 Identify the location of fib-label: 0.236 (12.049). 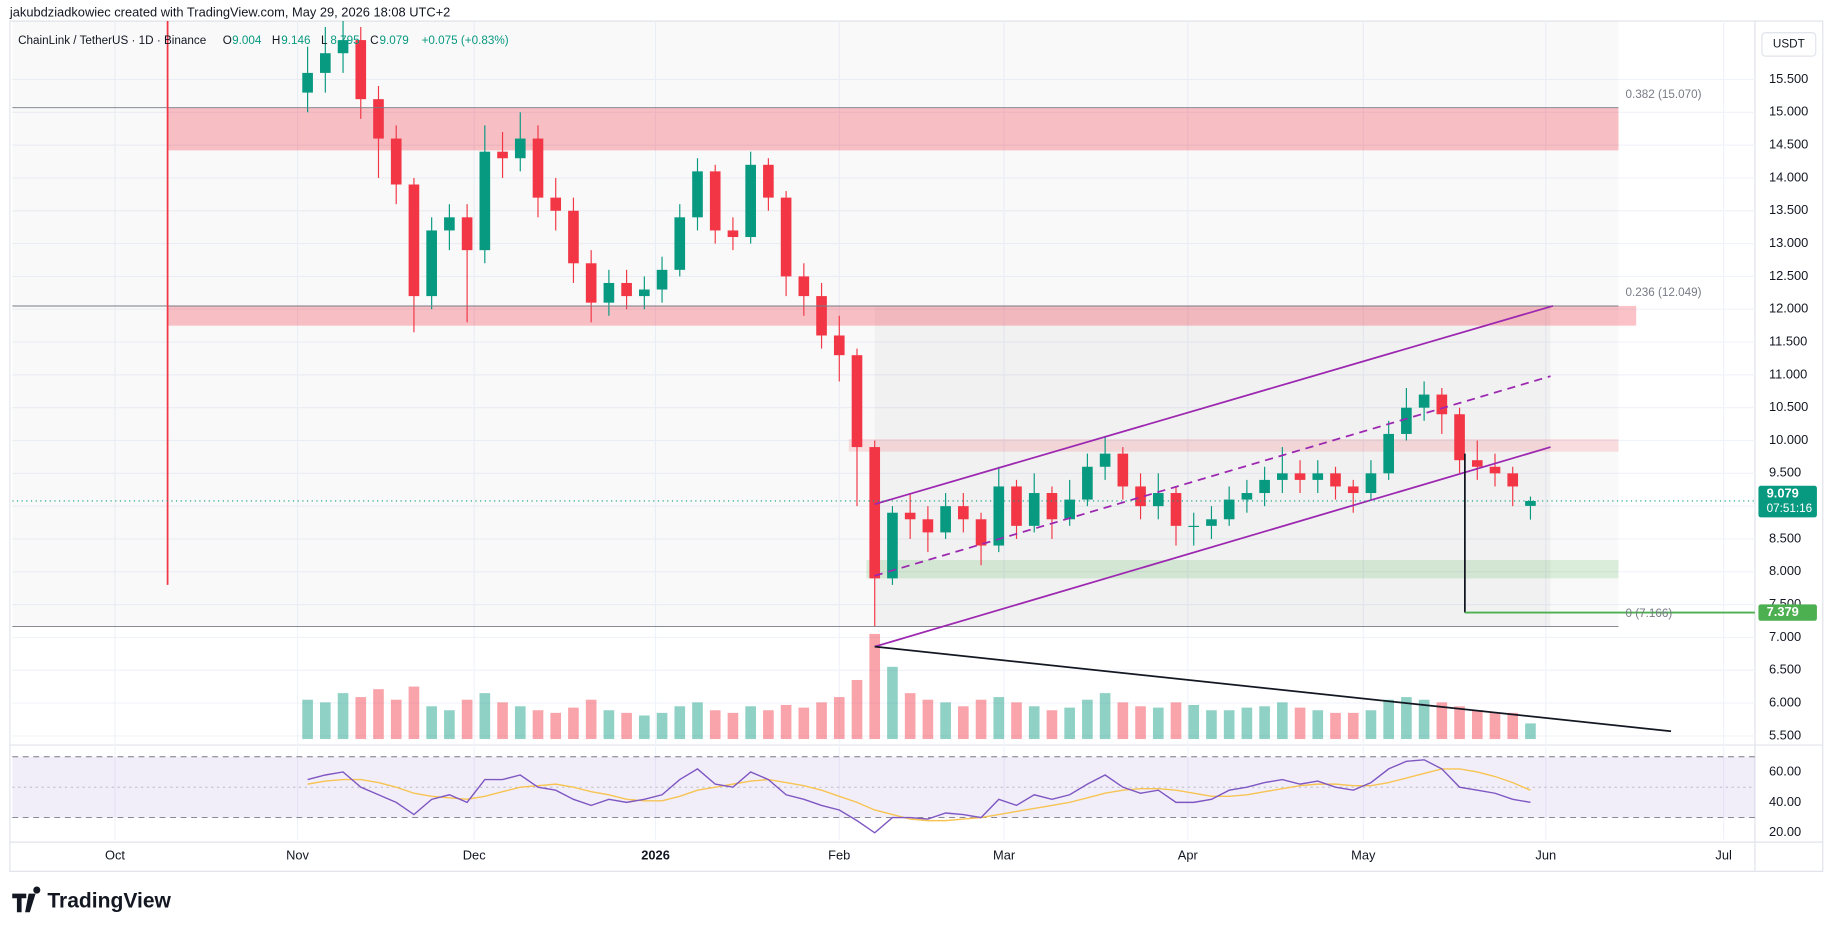
(1663, 292).